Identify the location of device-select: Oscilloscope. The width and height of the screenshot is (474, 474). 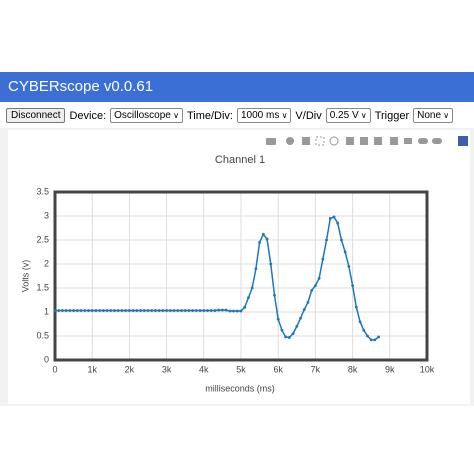
(146, 115).